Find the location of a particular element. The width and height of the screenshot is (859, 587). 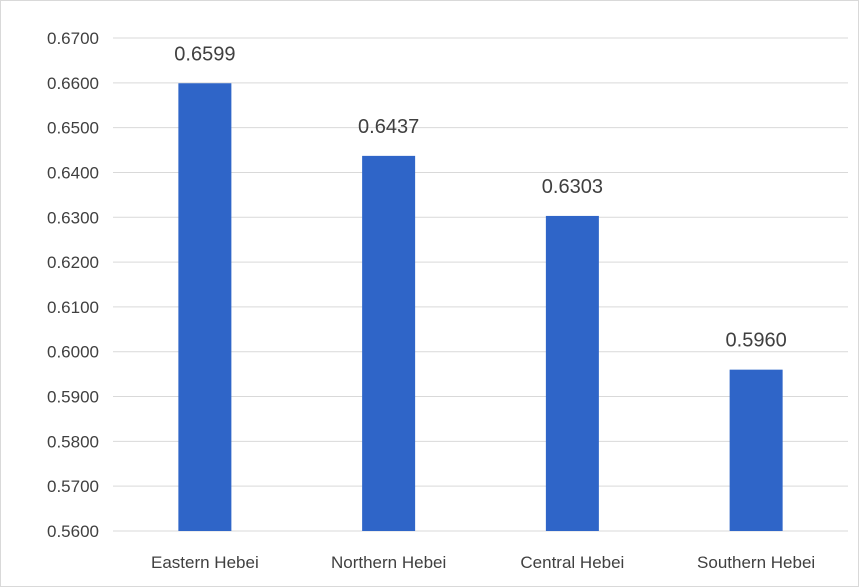

y-tick-label: 0.6600 is located at coordinates (73, 83).